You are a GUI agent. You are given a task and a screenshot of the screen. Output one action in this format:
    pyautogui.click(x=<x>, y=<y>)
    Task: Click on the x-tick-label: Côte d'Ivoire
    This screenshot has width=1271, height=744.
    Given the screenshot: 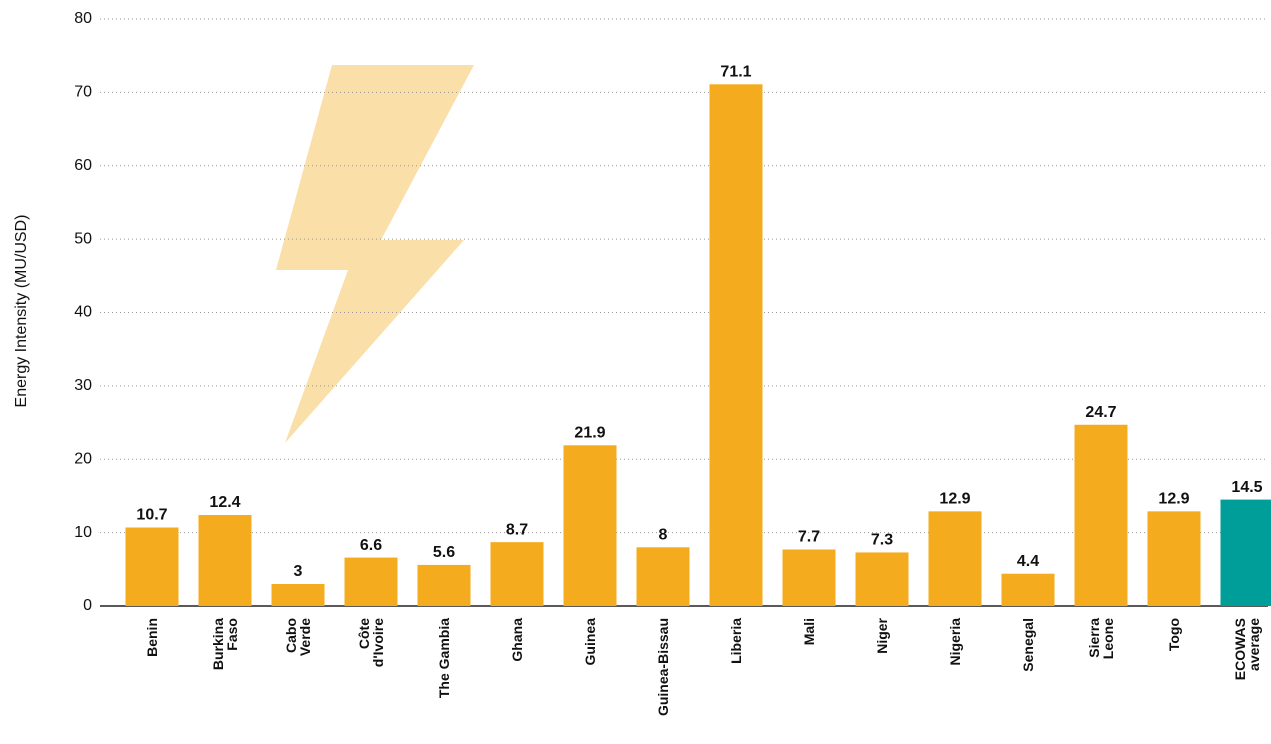 What is the action you would take?
    pyautogui.click(x=371, y=643)
    